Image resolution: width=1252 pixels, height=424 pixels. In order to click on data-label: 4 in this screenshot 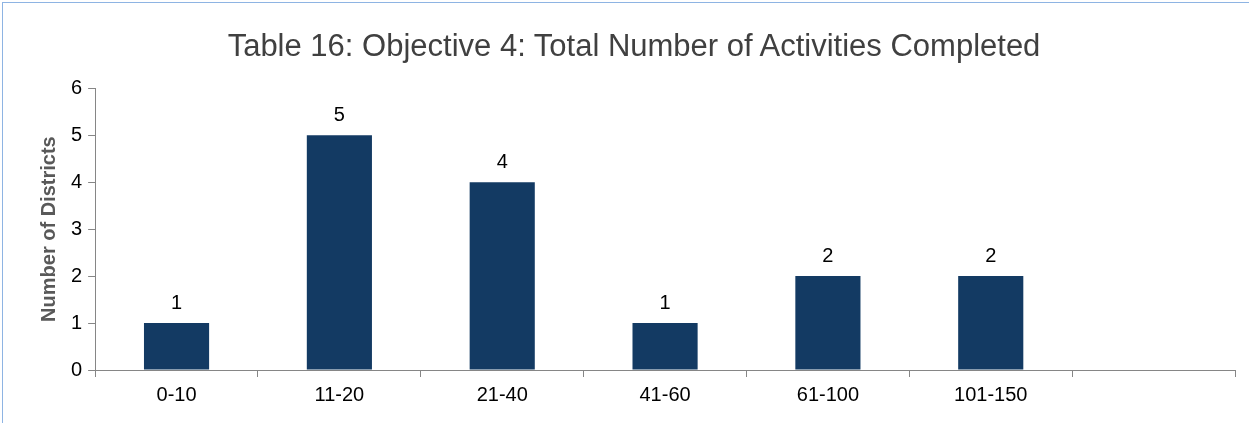, I will do `click(502, 160)`.